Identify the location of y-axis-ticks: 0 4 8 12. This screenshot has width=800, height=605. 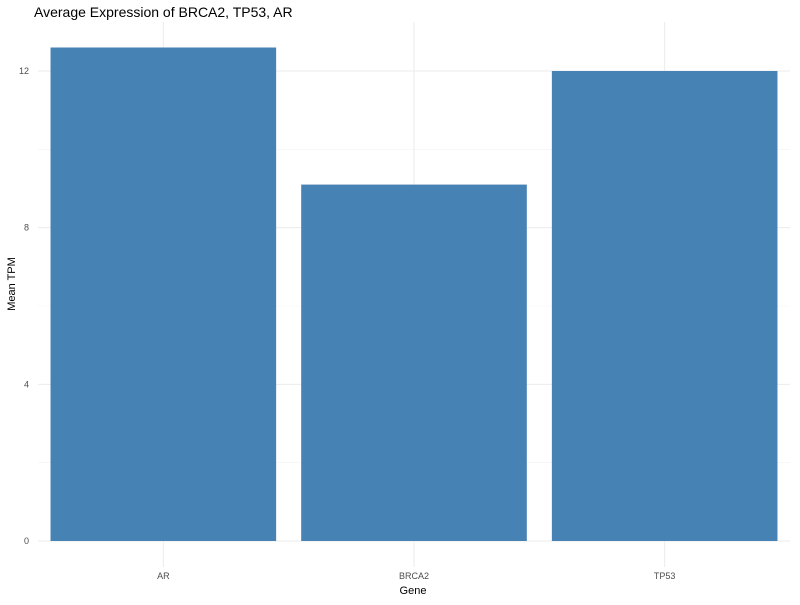
(24, 306).